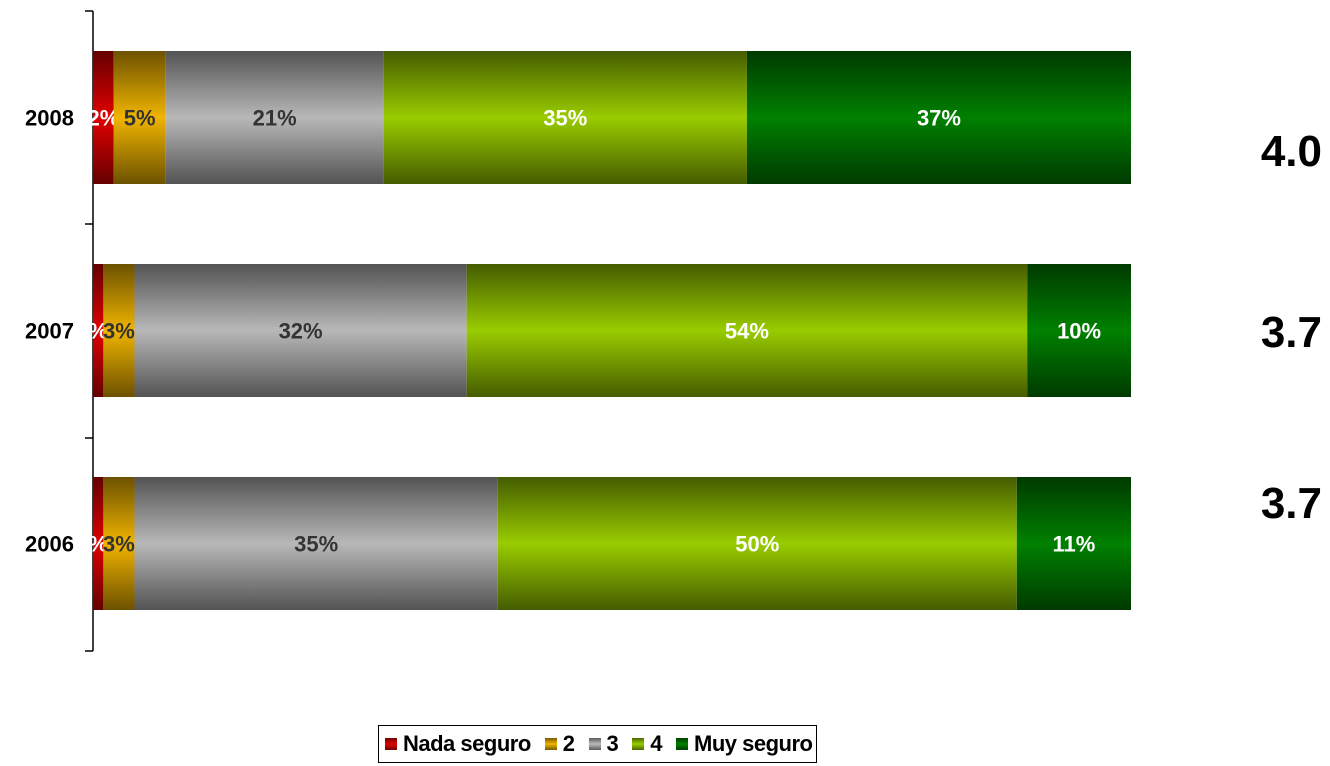 The width and height of the screenshot is (1330, 766). I want to click on data-label: 10%, so click(1079, 331).